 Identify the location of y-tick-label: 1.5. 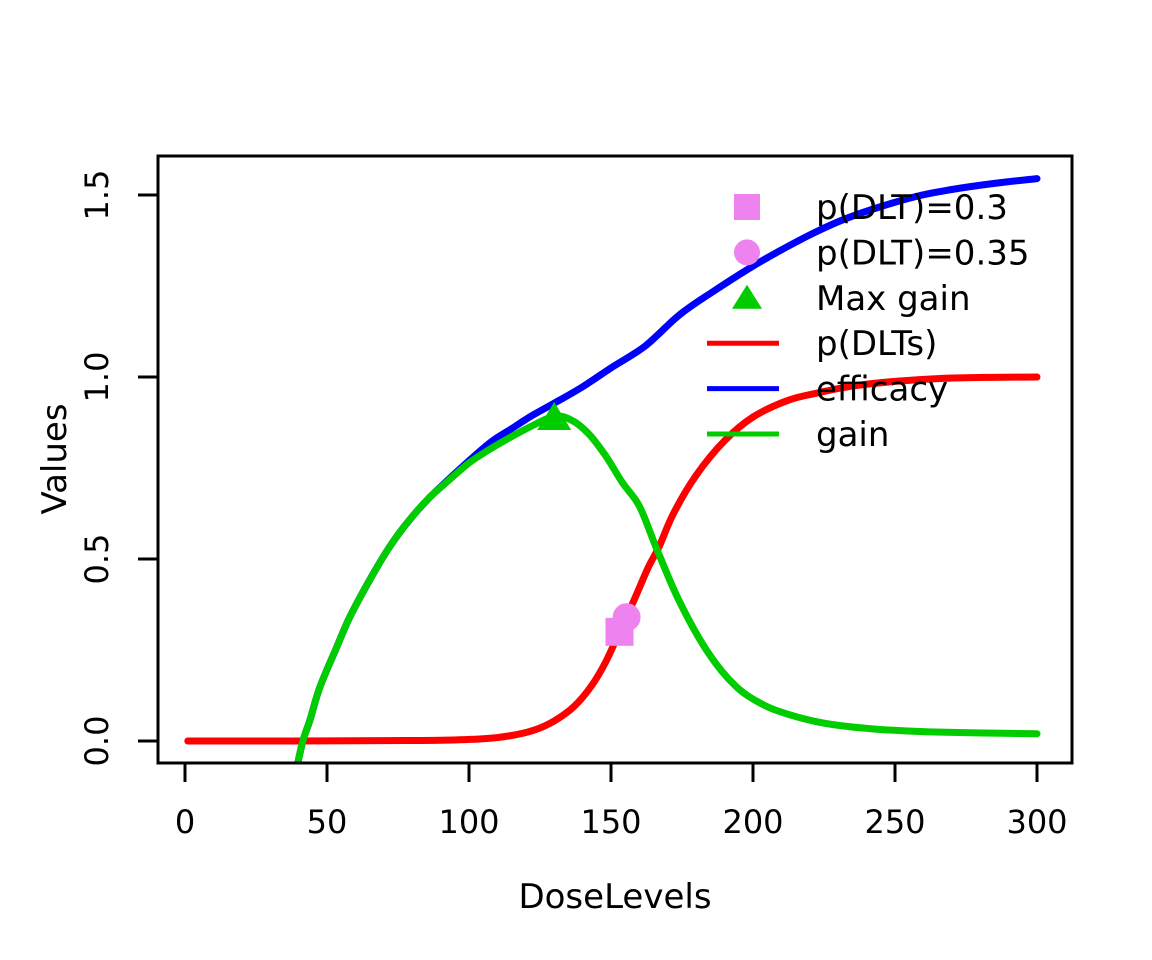
(97, 195).